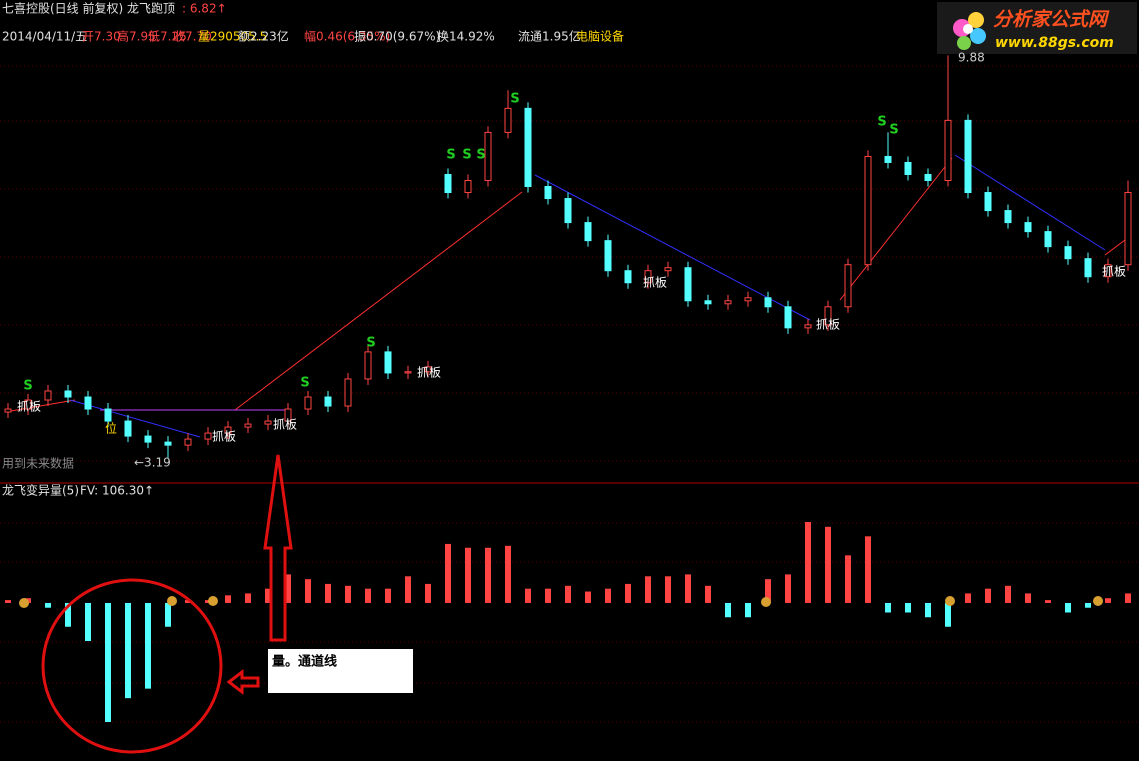 Image resolution: width=1139 pixels, height=761 pixels. I want to click on money-icons, so click(561, 602).